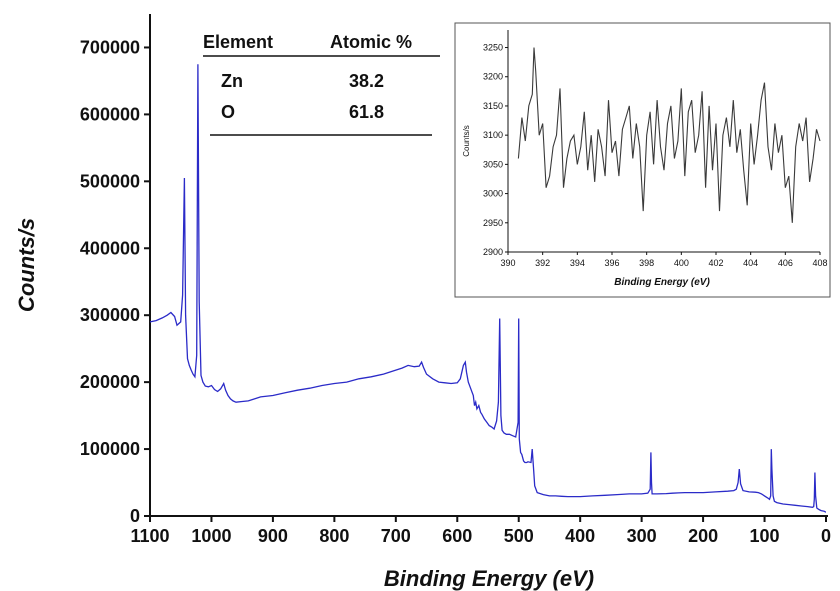  Describe the element at coordinates (715, 263) in the screenshot. I see `inset-x-tick-label: 402` at that location.